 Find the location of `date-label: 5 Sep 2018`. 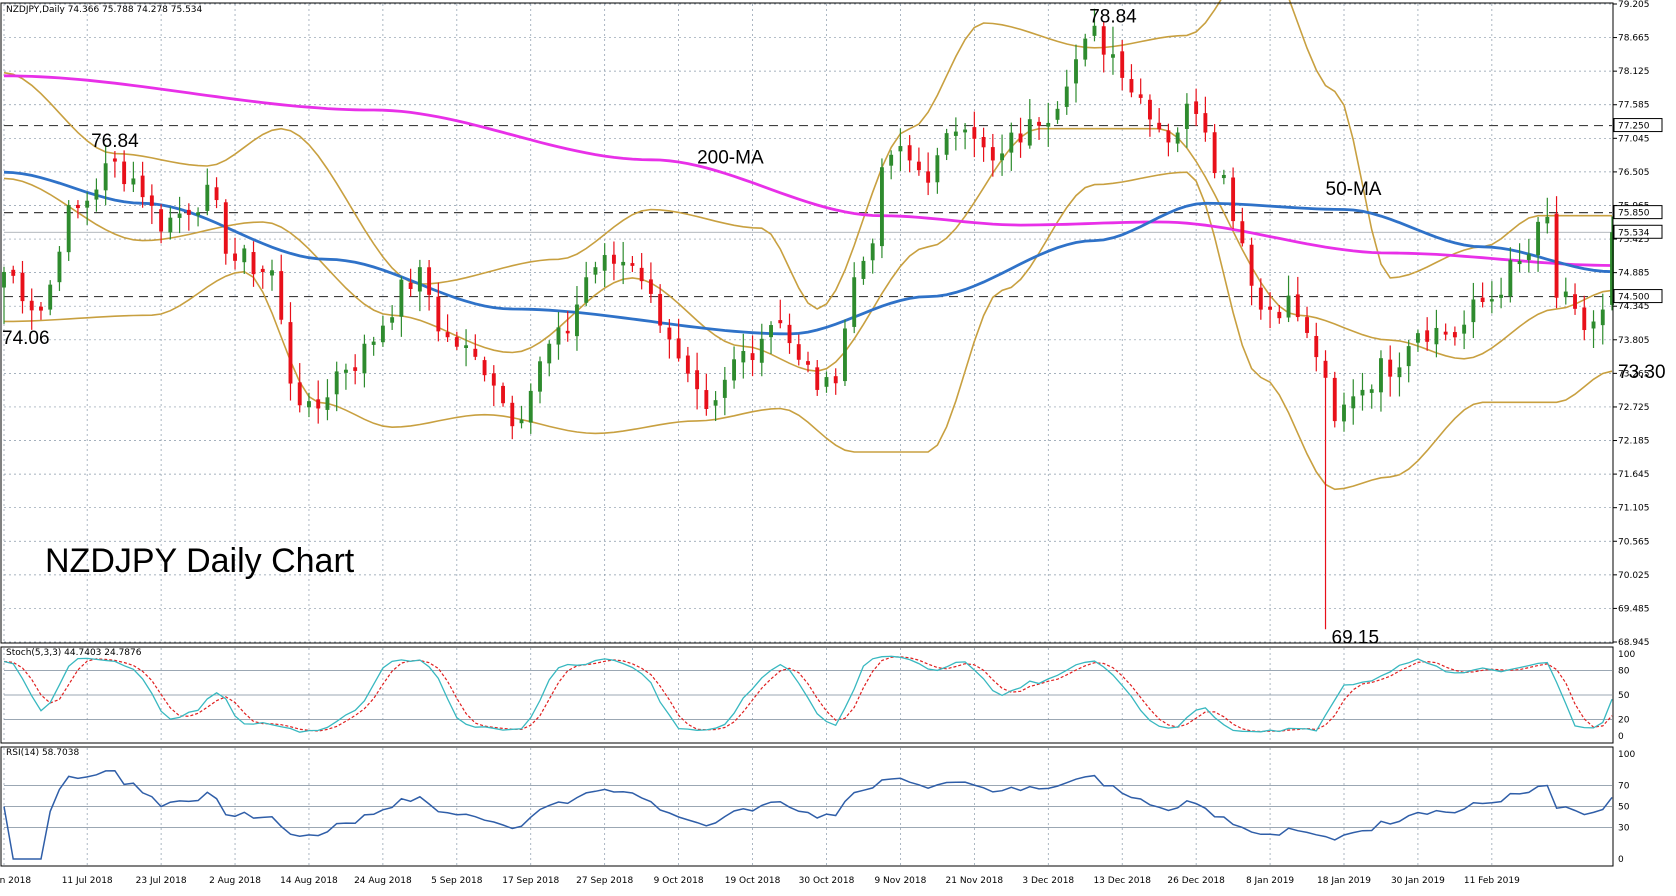

date-label: 5 Sep 2018 is located at coordinates (457, 881).